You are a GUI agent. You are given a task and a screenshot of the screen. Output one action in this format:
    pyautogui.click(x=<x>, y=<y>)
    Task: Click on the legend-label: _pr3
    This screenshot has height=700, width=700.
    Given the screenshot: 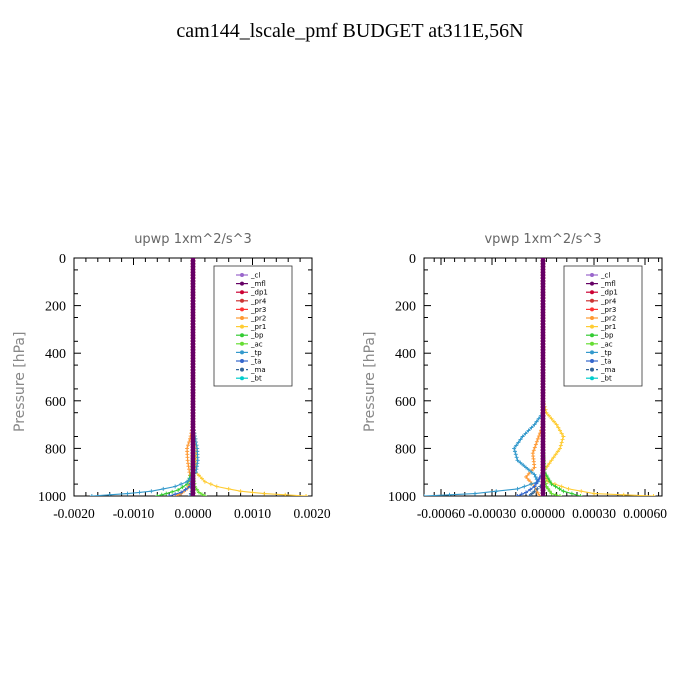 What is the action you would take?
    pyautogui.click(x=608, y=310)
    